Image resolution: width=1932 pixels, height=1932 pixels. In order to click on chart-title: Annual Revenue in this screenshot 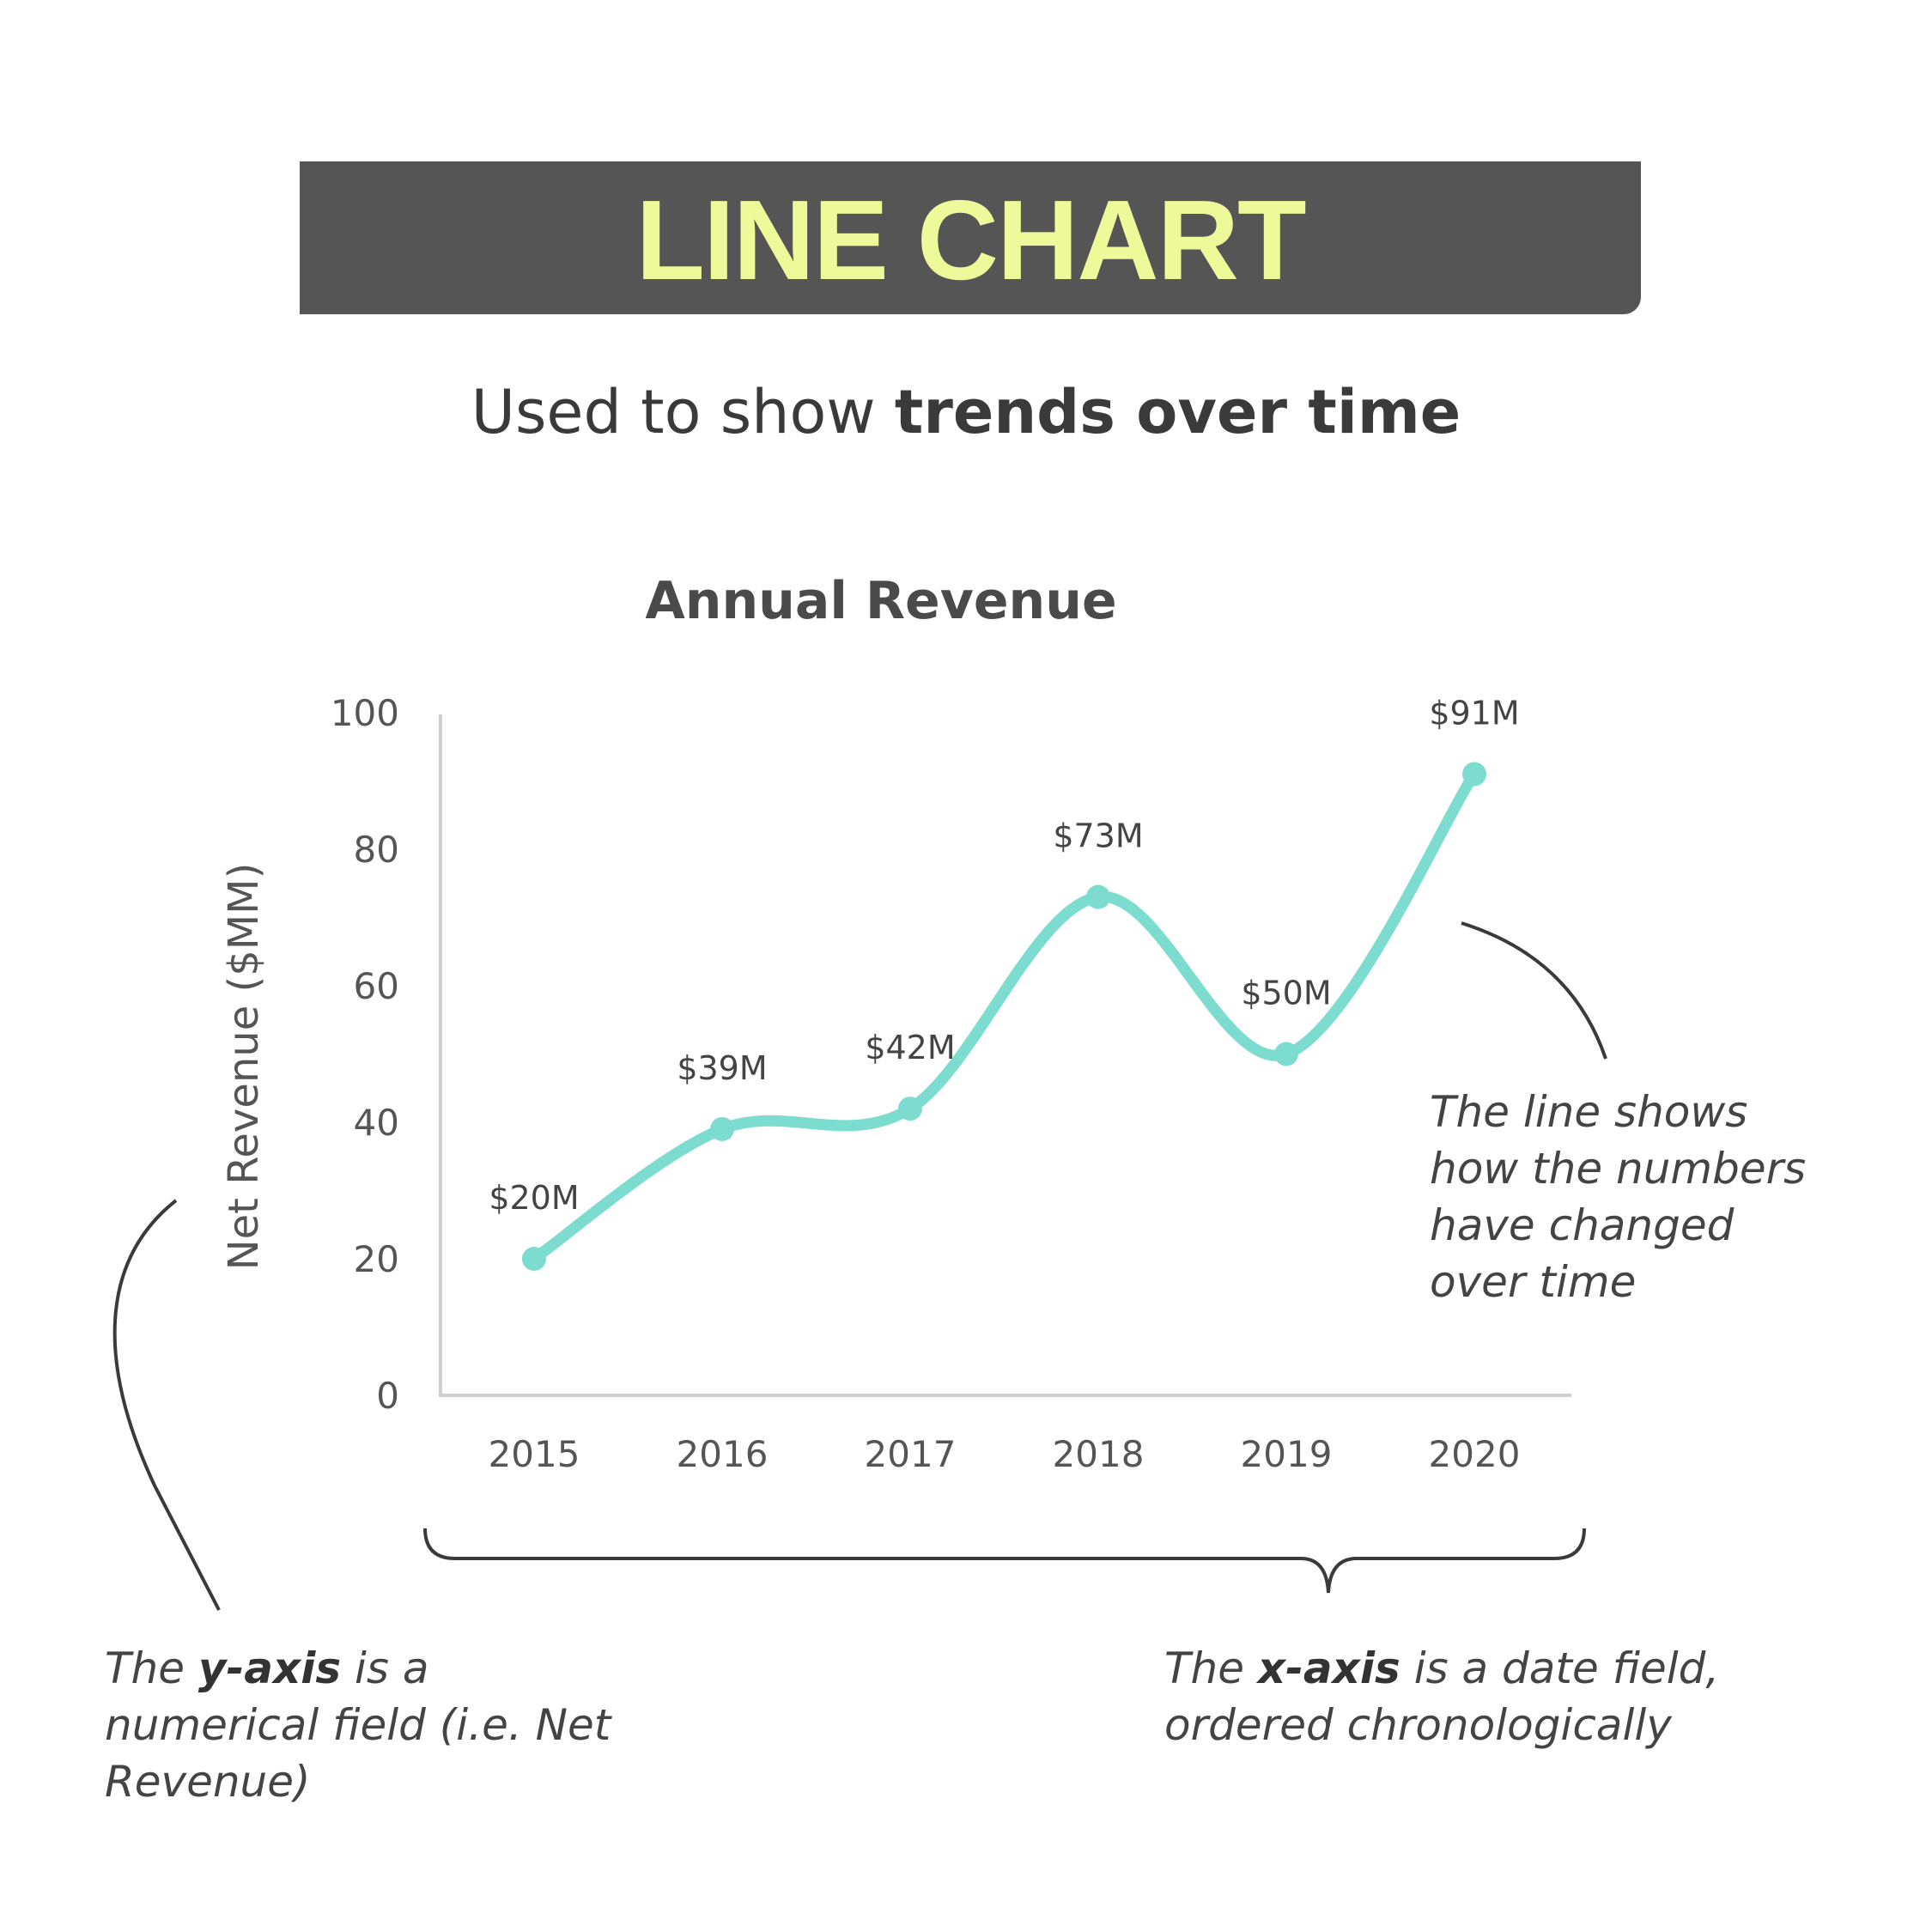, I will do `click(881, 601)`.